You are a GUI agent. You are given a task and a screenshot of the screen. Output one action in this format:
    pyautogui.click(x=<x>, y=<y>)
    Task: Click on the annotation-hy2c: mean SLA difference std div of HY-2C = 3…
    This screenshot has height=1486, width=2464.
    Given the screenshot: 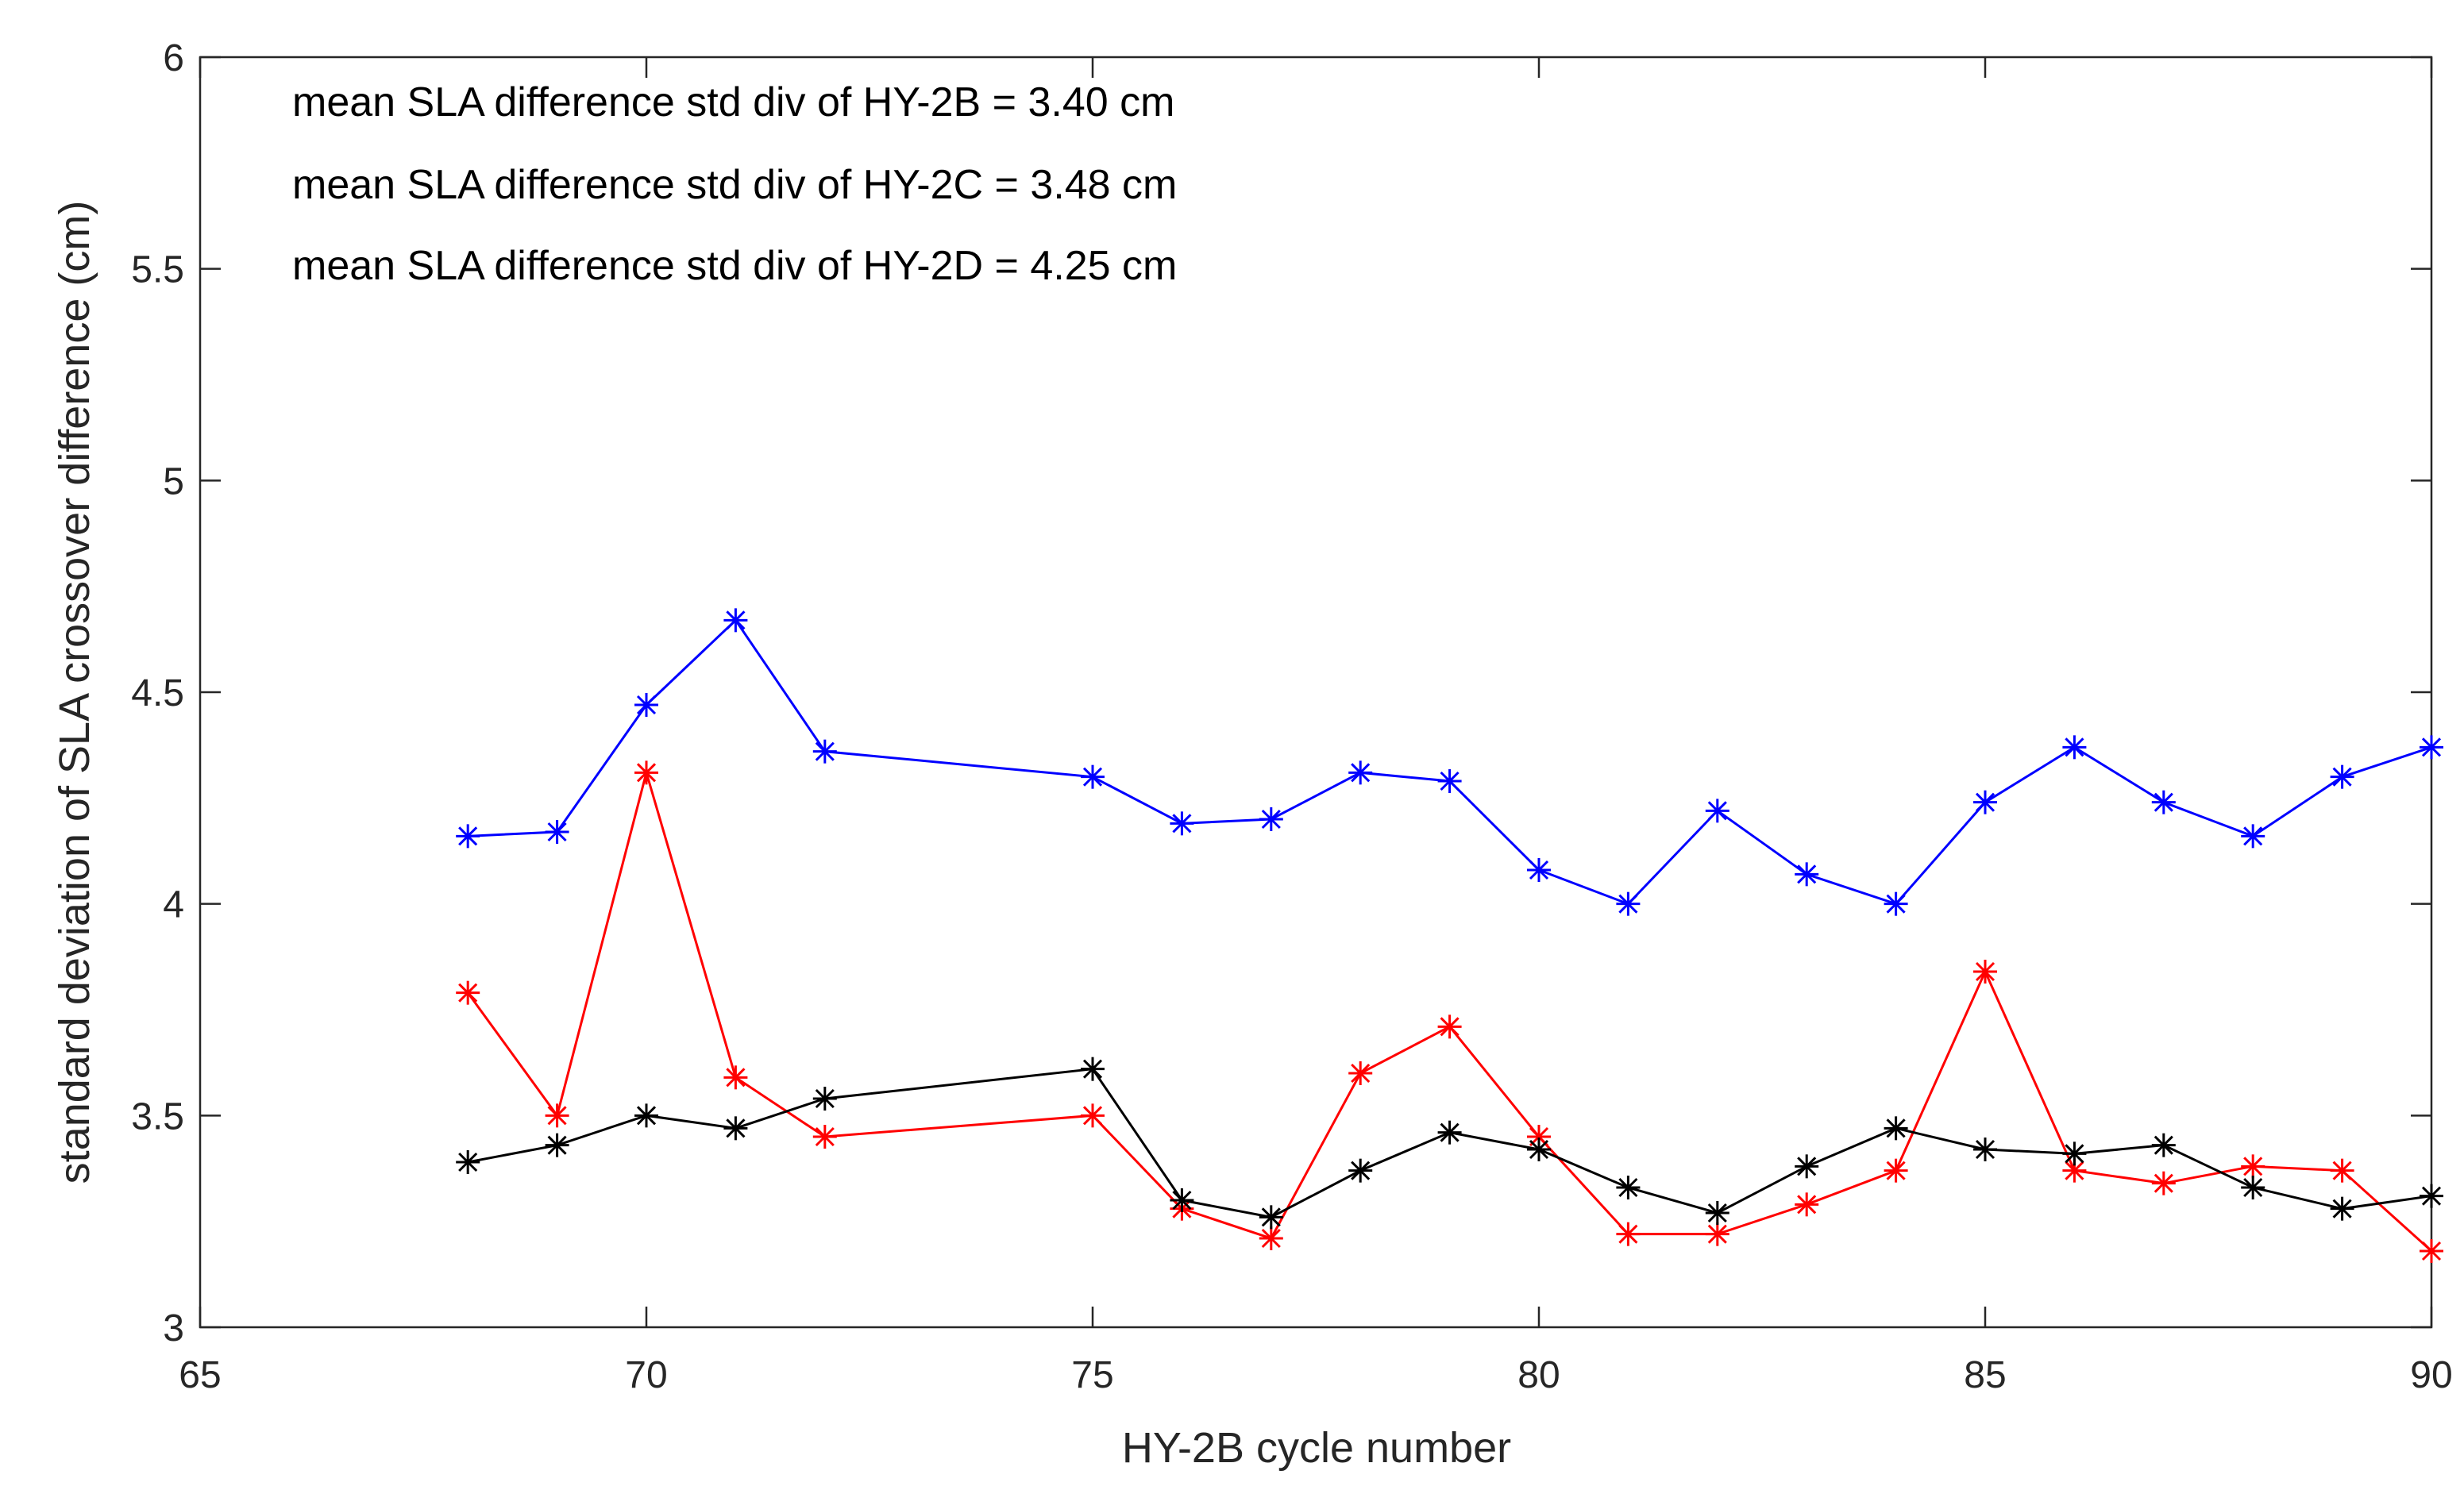 What is the action you would take?
    pyautogui.click(x=734, y=185)
    